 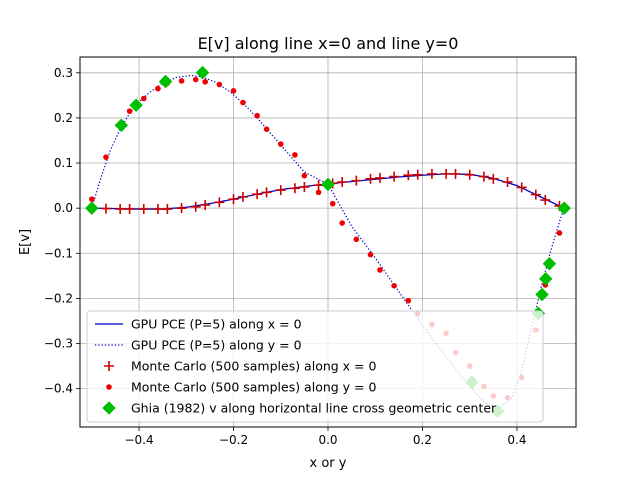 I want to click on legend-item: GPU PCE (P=5) along y = 0, so click(x=198, y=345).